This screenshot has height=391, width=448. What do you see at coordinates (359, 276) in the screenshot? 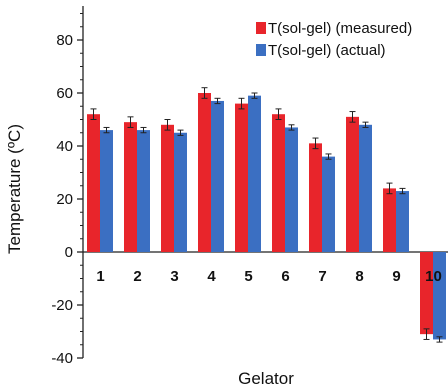
I see `category-label-8: 8` at bounding box center [359, 276].